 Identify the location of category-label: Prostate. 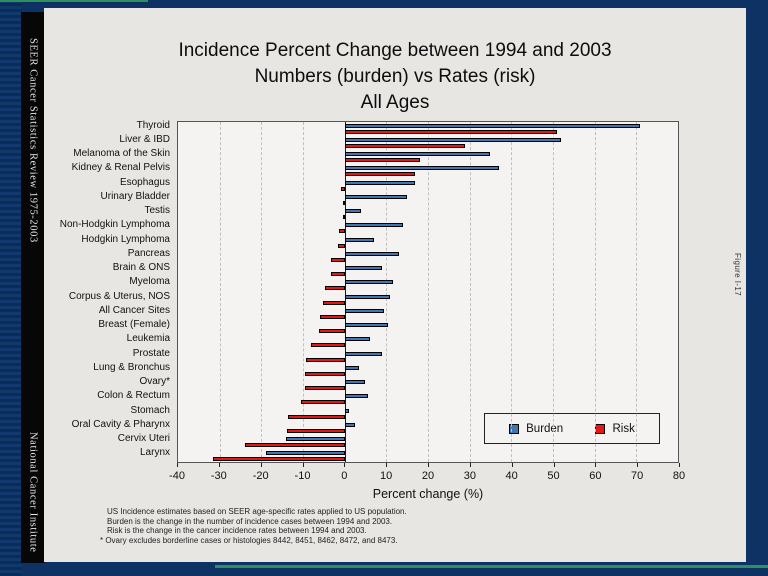
(151, 353).